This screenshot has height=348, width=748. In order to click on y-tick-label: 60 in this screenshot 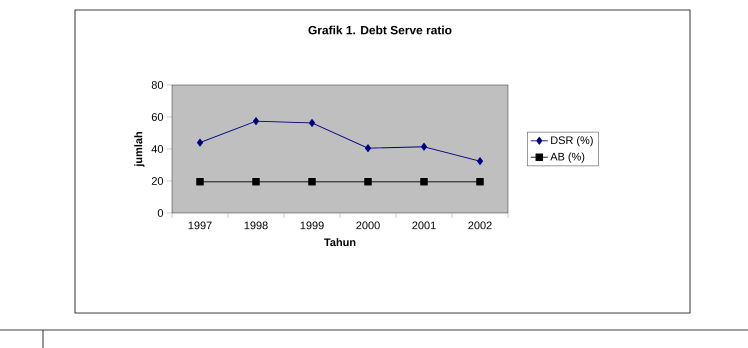, I will do `click(158, 117)`.